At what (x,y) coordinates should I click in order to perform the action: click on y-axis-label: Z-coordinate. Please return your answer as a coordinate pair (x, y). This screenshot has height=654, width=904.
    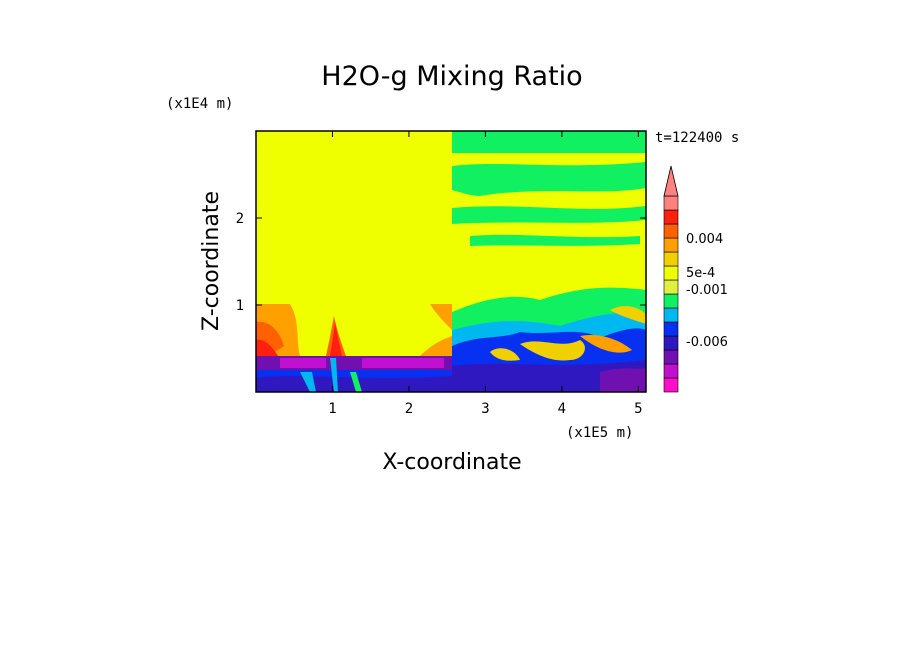
    Looking at the image, I should click on (211, 261).